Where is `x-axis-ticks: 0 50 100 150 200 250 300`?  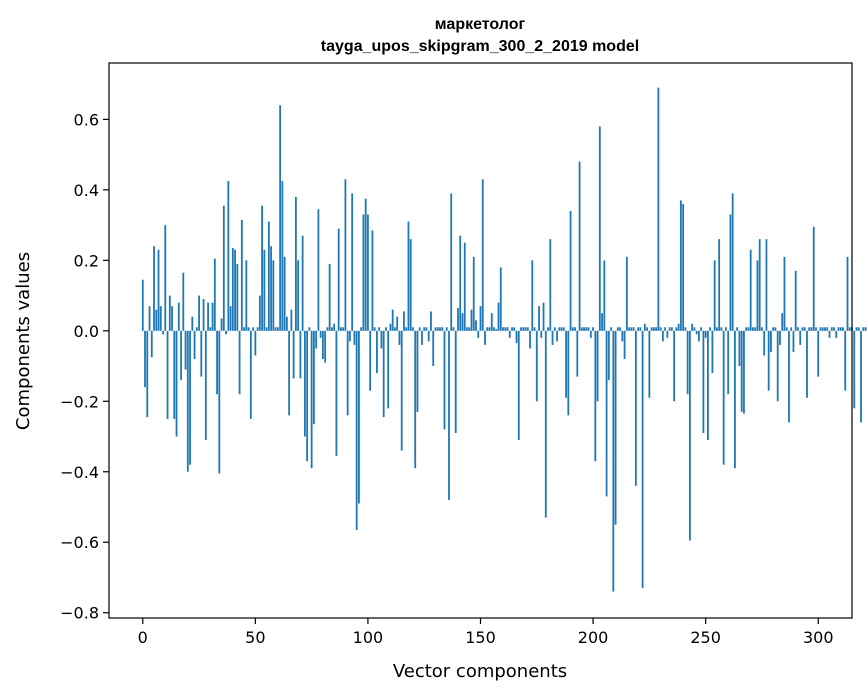
x-axis-ticks: 0 50 100 150 200 250 300 is located at coordinates (486, 632).